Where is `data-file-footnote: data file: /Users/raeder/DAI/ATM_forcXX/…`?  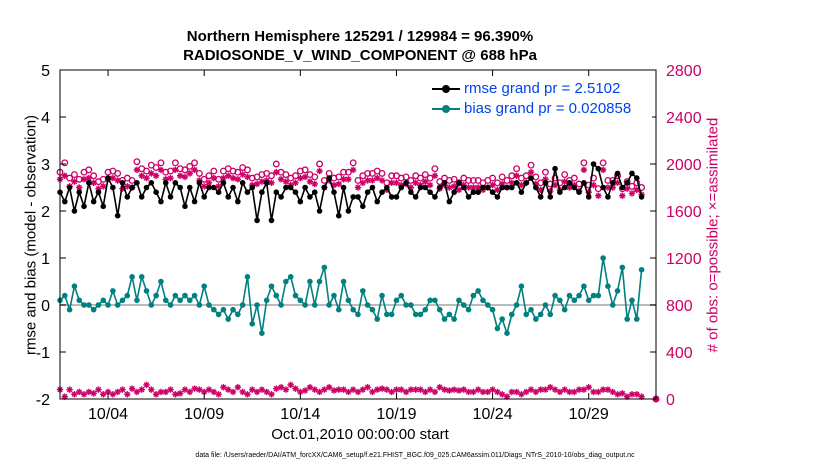
data-file-footnote: data file: /Users/raeder/DAI/ATM_forcXX/… is located at coordinates (415, 455).